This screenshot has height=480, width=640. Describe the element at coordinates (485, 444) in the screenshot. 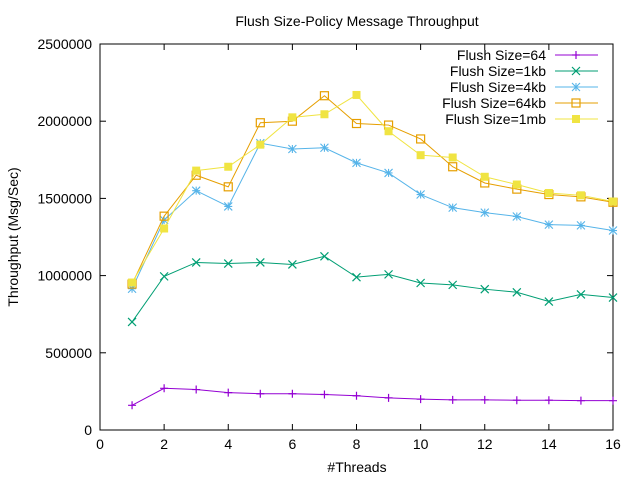

I see `x-tick-label: 12` at that location.